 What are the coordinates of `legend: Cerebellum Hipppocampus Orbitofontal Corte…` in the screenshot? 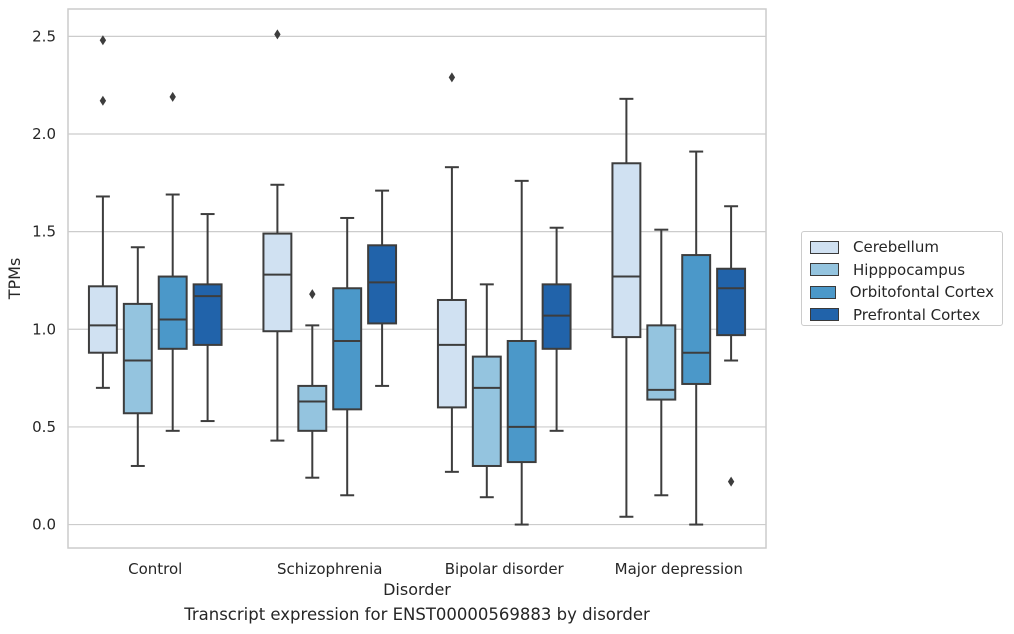 It's located at (902, 278).